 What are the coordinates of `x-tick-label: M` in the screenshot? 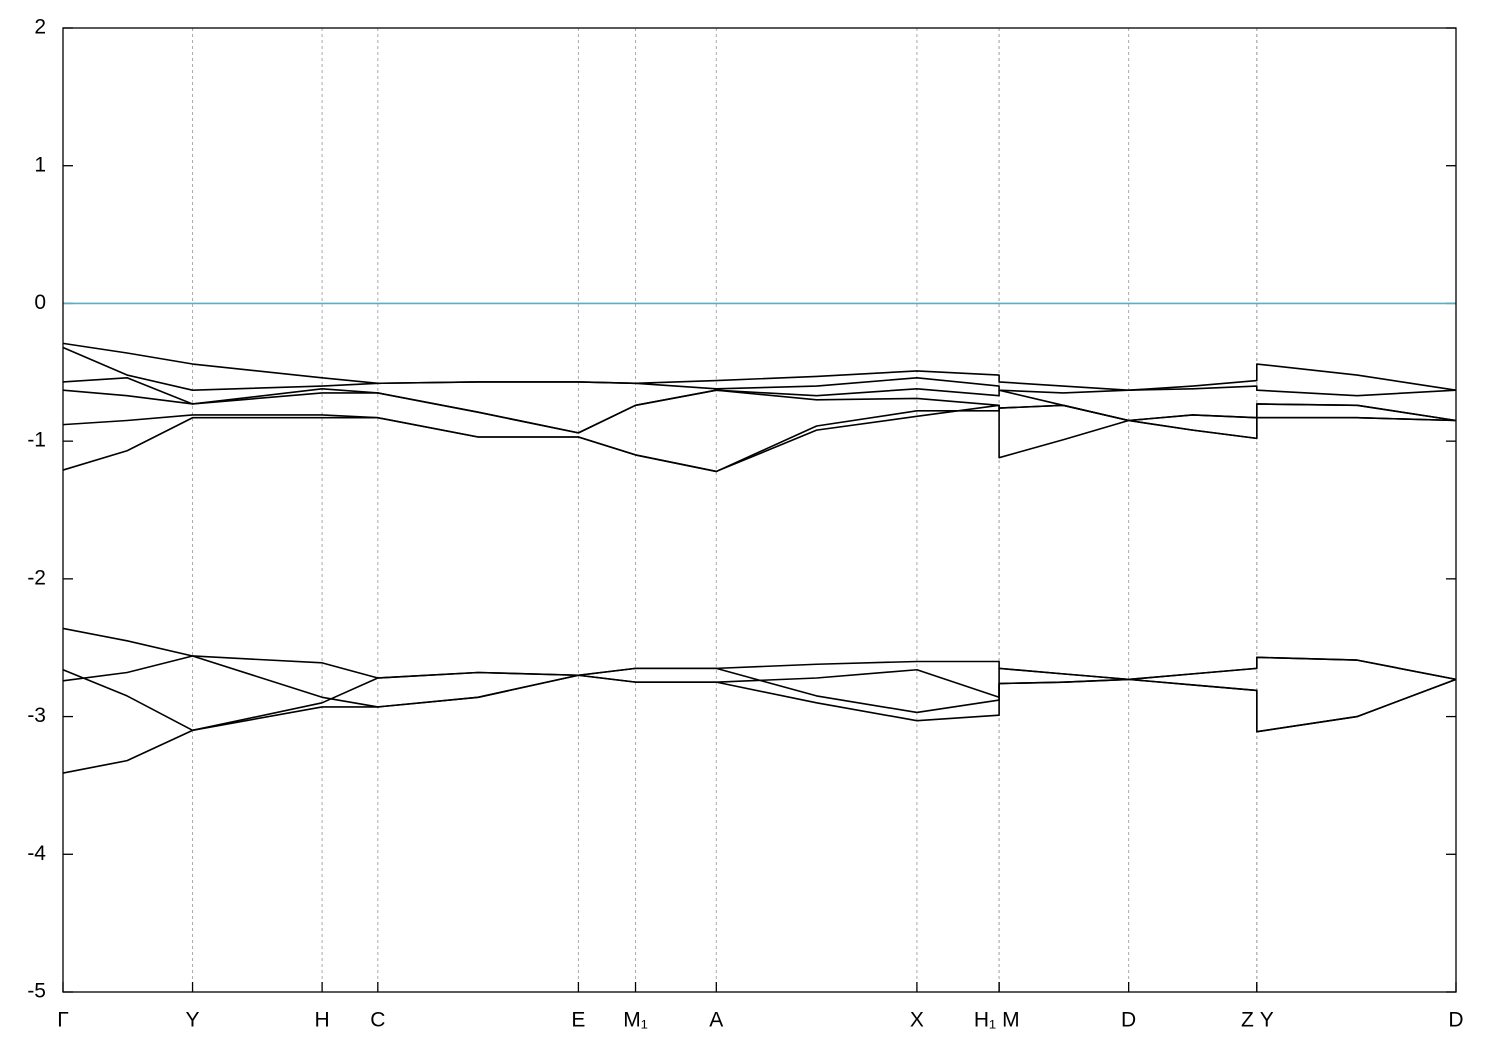 It's located at (1011, 1020).